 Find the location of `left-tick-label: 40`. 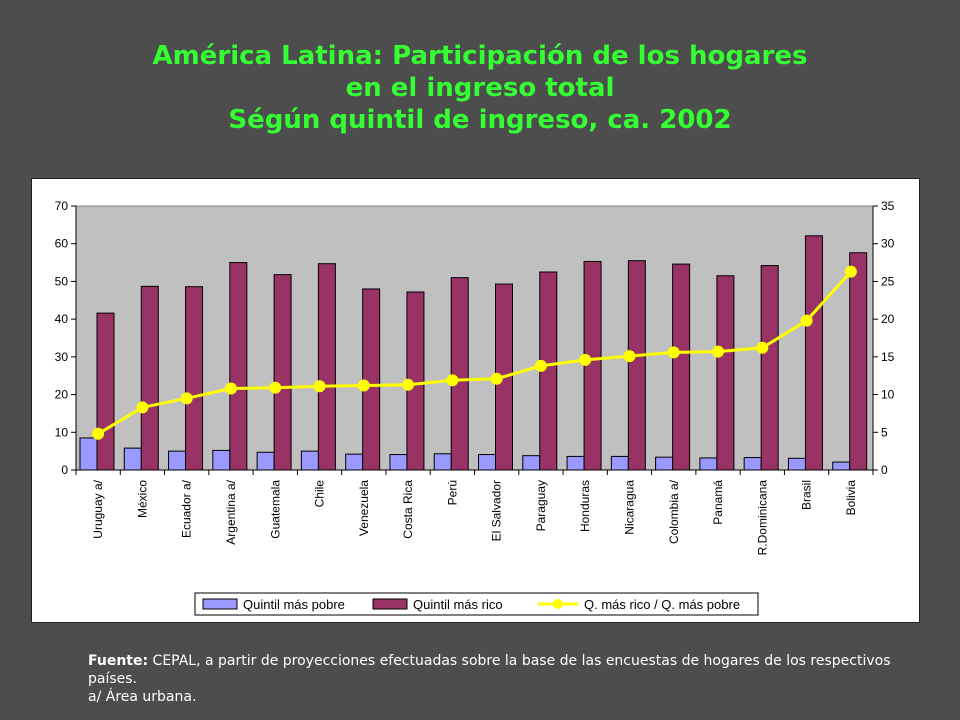

left-tick-label: 40 is located at coordinates (62, 319).